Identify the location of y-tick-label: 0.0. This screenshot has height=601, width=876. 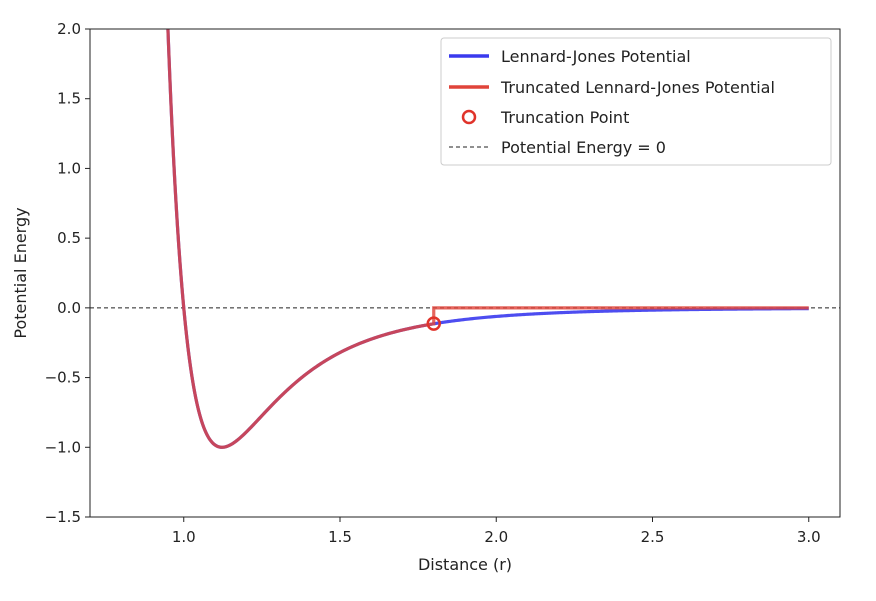
(69, 308).